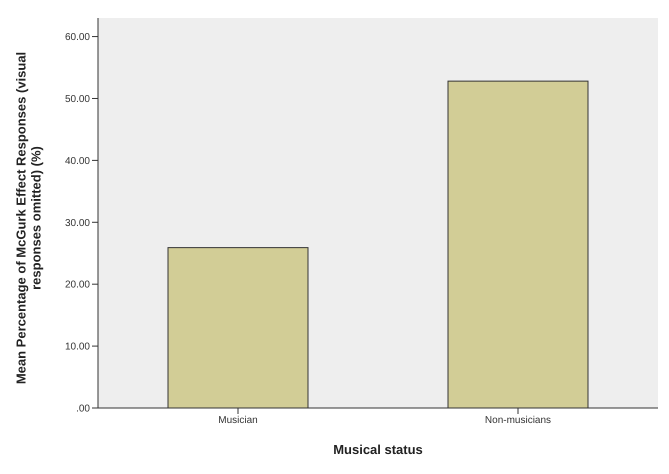 This screenshot has height=474, width=669. Describe the element at coordinates (238, 420) in the screenshot. I see `x-tick-label: Musician` at that location.